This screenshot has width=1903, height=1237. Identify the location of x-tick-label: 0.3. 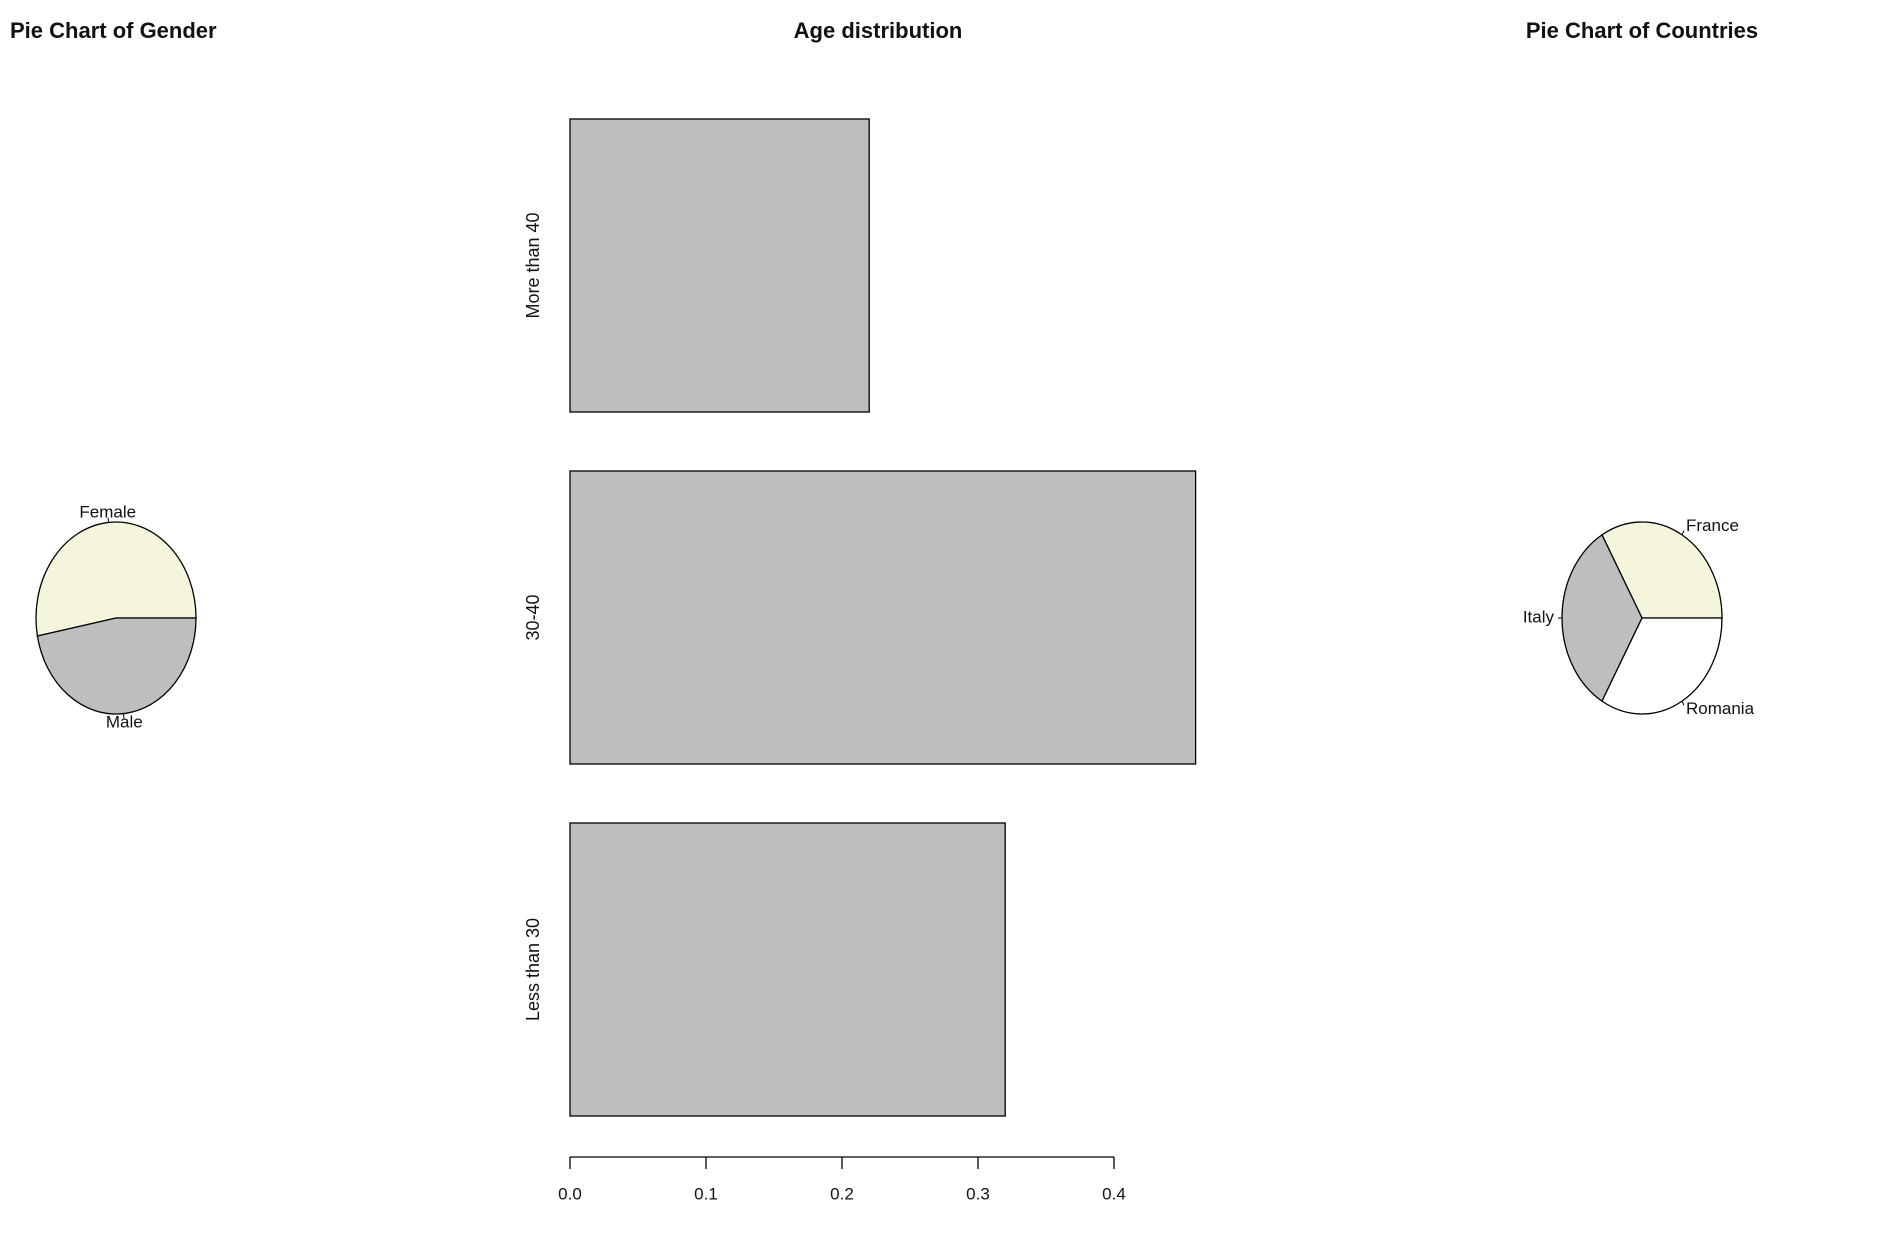
(978, 1193).